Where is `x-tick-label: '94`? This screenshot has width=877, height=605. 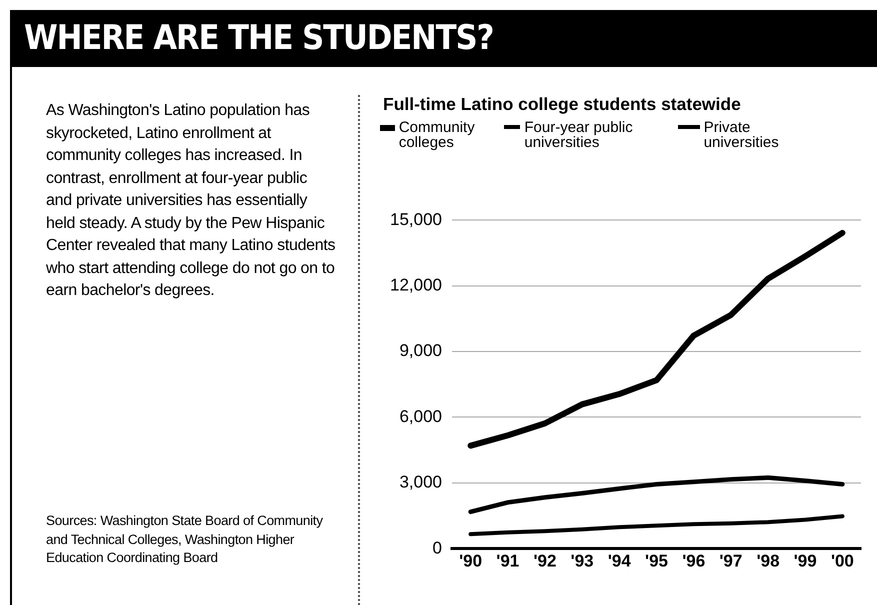 x-tick-label: '94 is located at coordinates (620, 560).